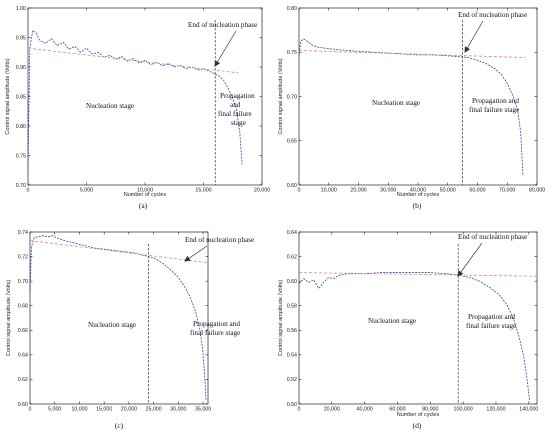 Image resolution: width=550 pixels, height=433 pixels. Describe the element at coordinates (154, 410) in the screenshot. I see `x-tick-label: 25,000` at that location.